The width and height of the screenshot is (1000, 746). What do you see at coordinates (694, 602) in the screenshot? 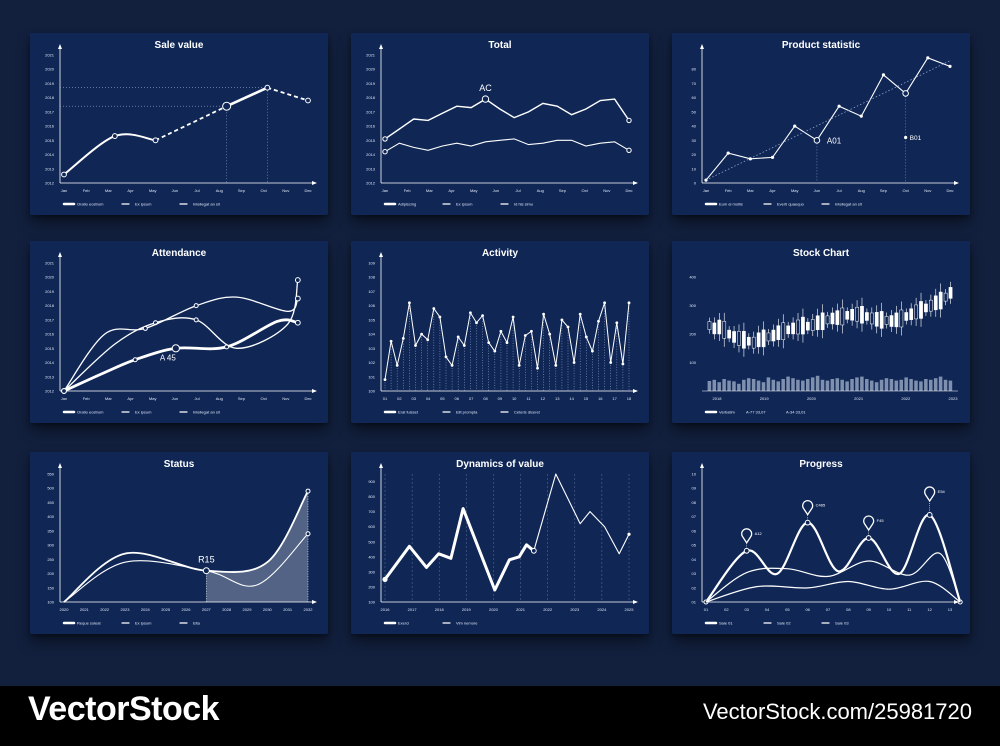
I see `y-tick-label: 01` at bounding box center [694, 602].